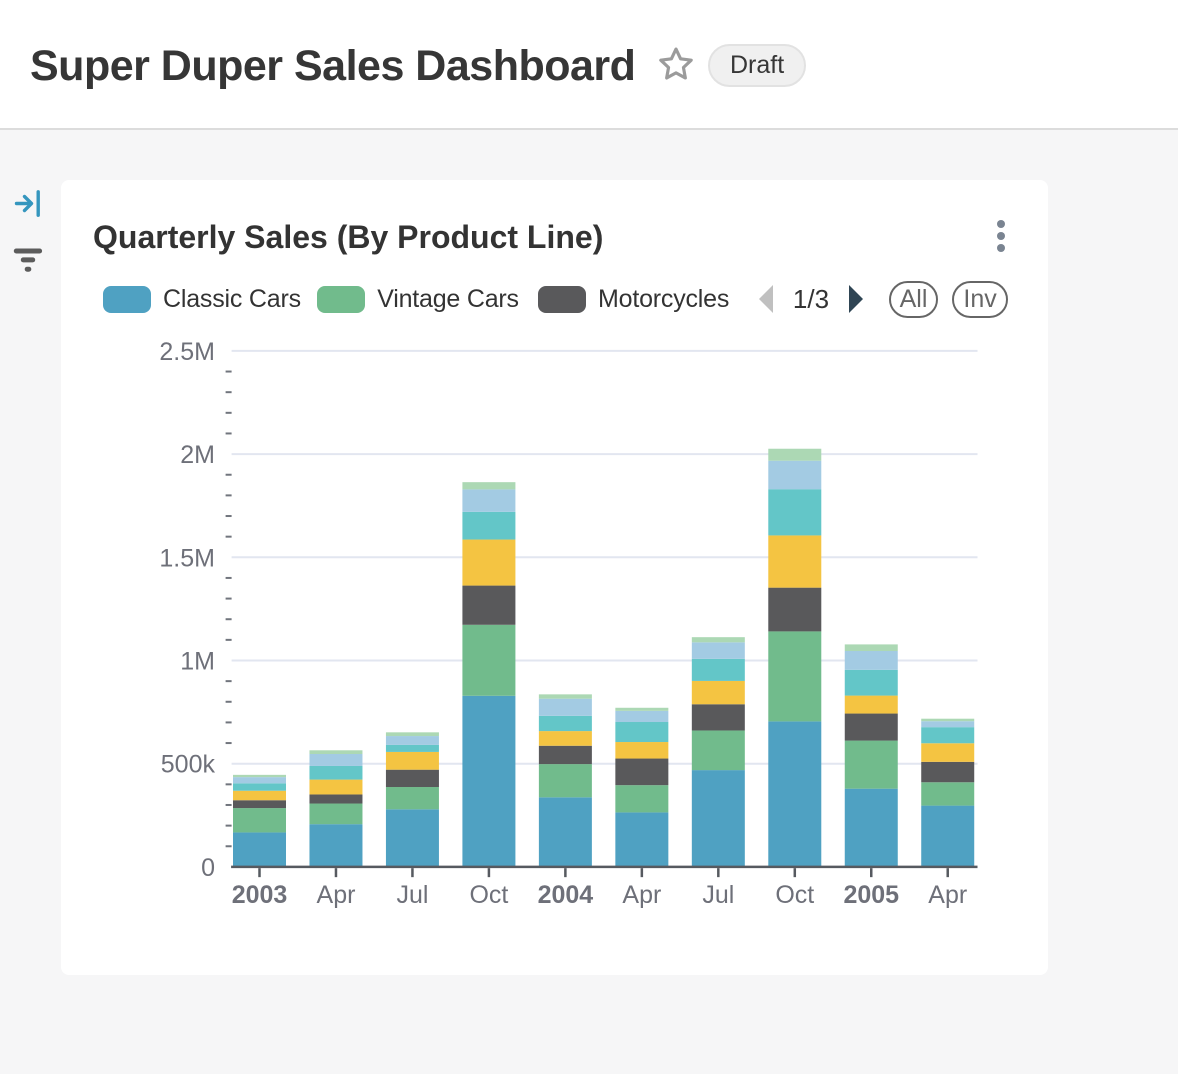 This screenshot has height=1074, width=1178. Describe the element at coordinates (811, 299) in the screenshot. I see `legend-pager: 1/3` at that location.